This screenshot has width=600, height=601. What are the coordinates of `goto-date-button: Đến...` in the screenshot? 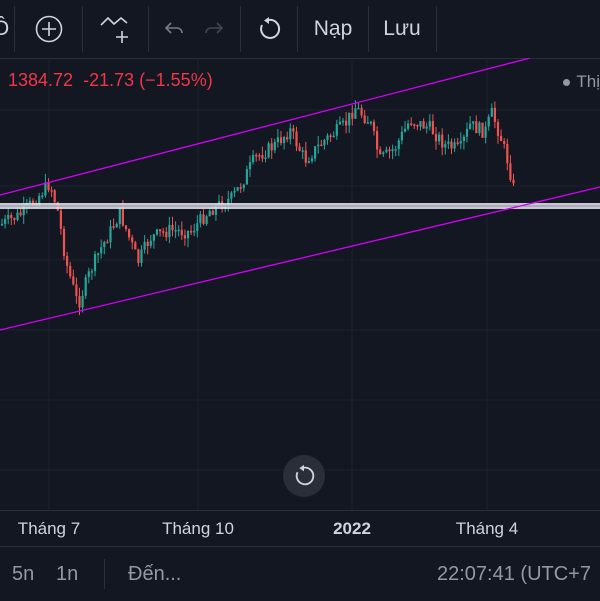 It's located at (155, 574).